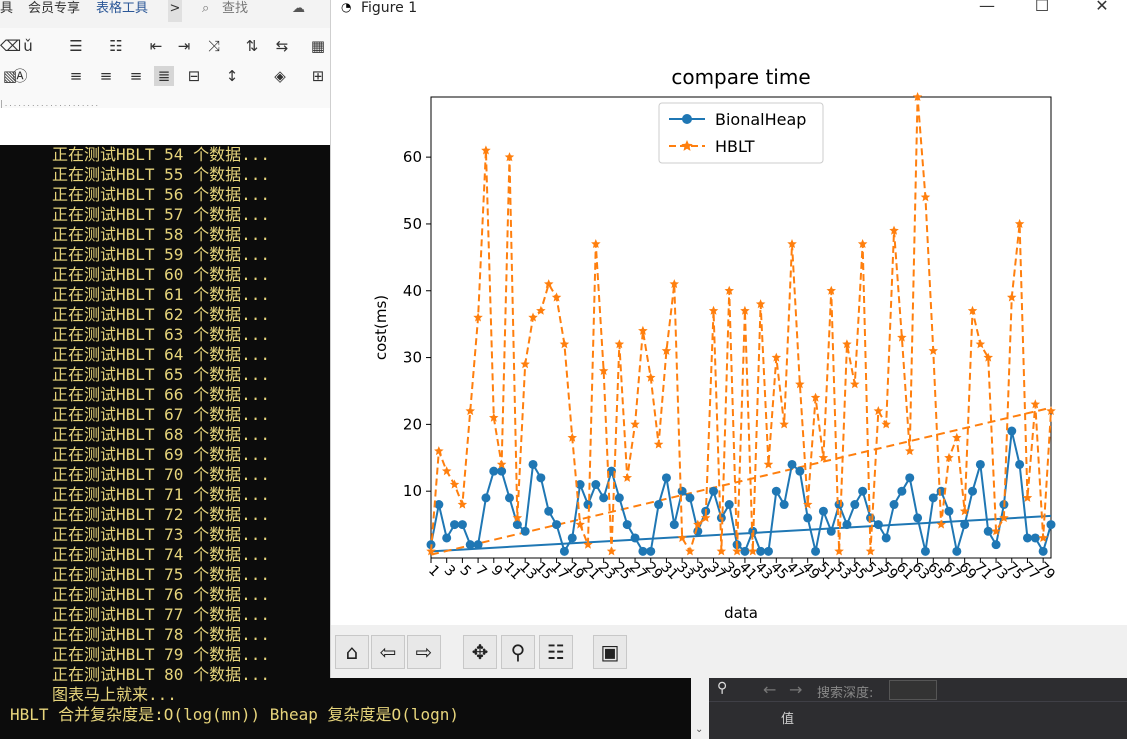 This screenshot has width=1127, height=739. What do you see at coordinates (116, 46) in the screenshot?
I see `numbered-list-icon: ☷` at bounding box center [116, 46].